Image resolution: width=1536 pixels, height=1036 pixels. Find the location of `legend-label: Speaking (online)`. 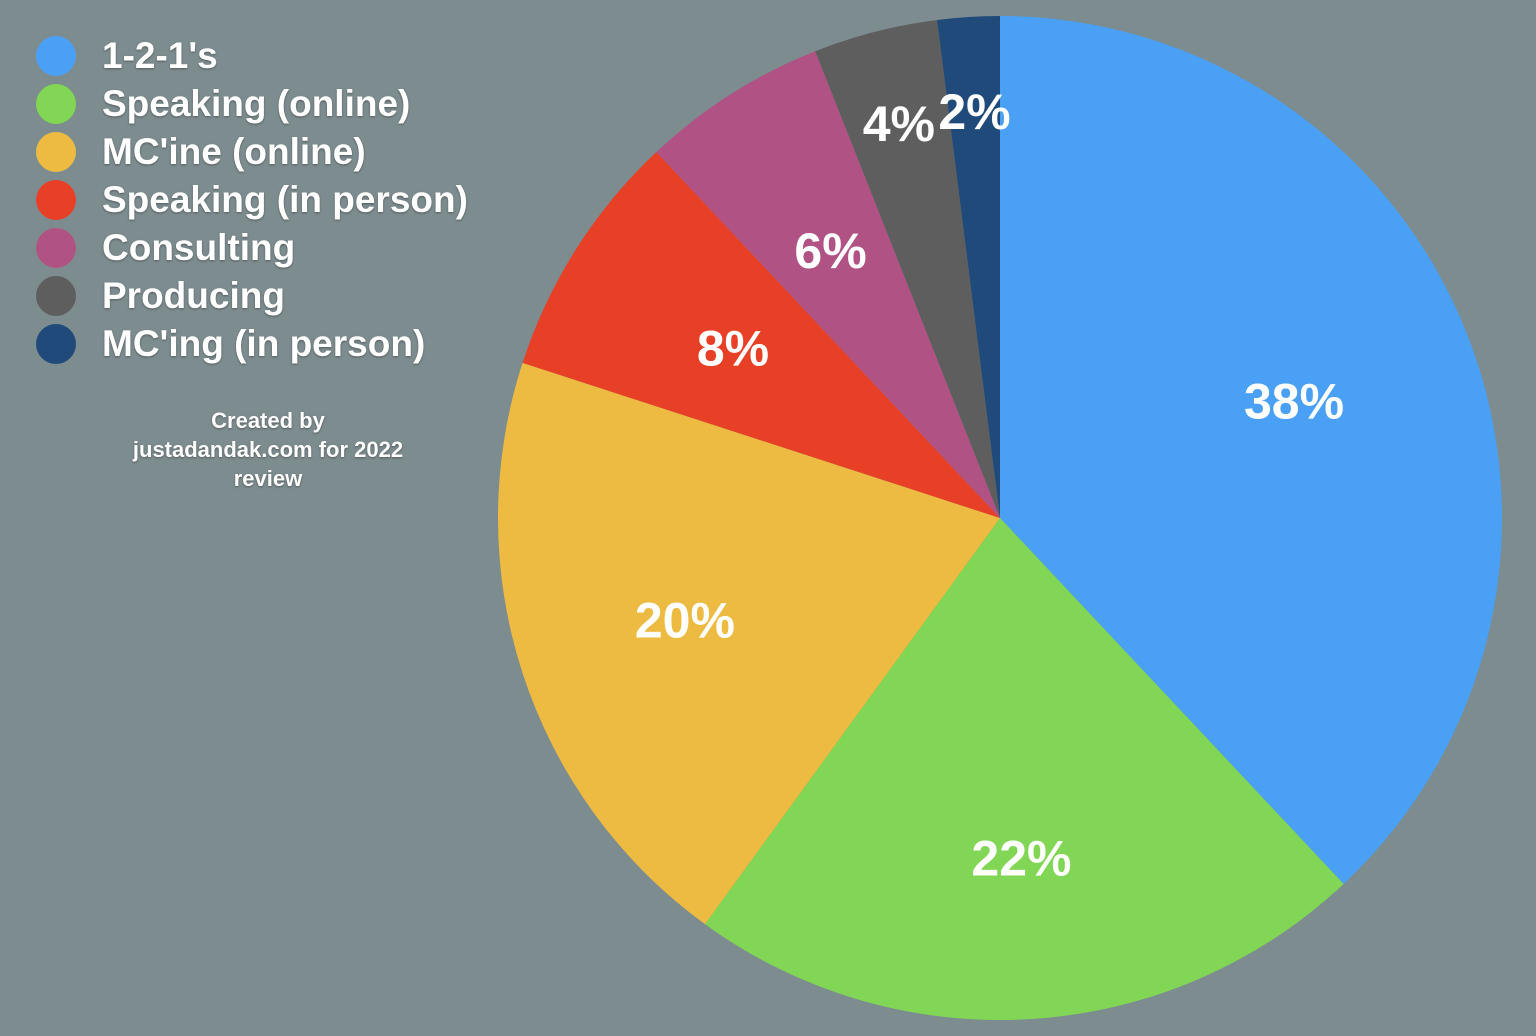

legend-label: Speaking (online) is located at coordinates (256, 103).